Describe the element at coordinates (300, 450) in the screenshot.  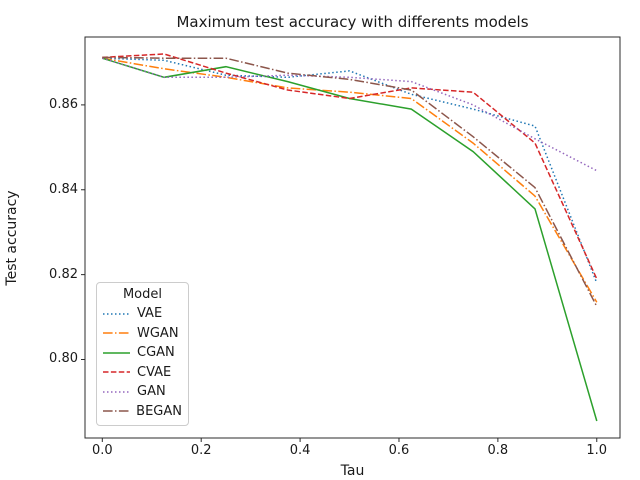
I see `x-tick-label: 0.4` at that location.